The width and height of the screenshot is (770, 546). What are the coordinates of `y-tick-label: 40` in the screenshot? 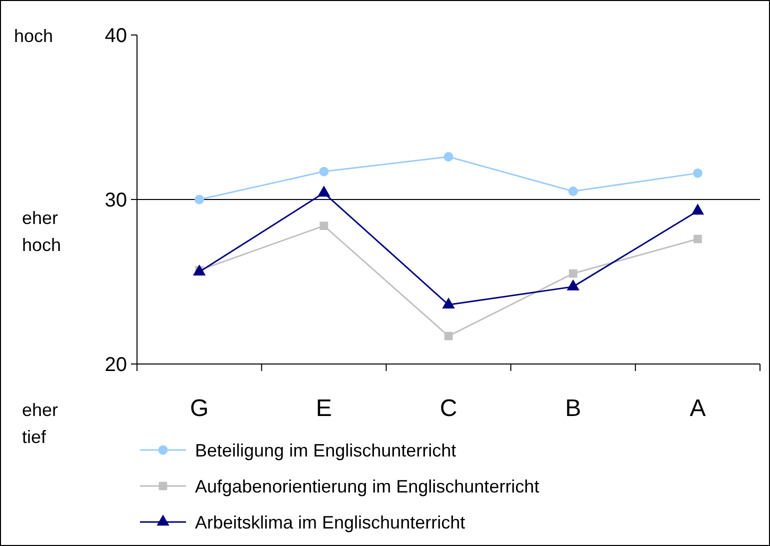 It's located at (115, 36).